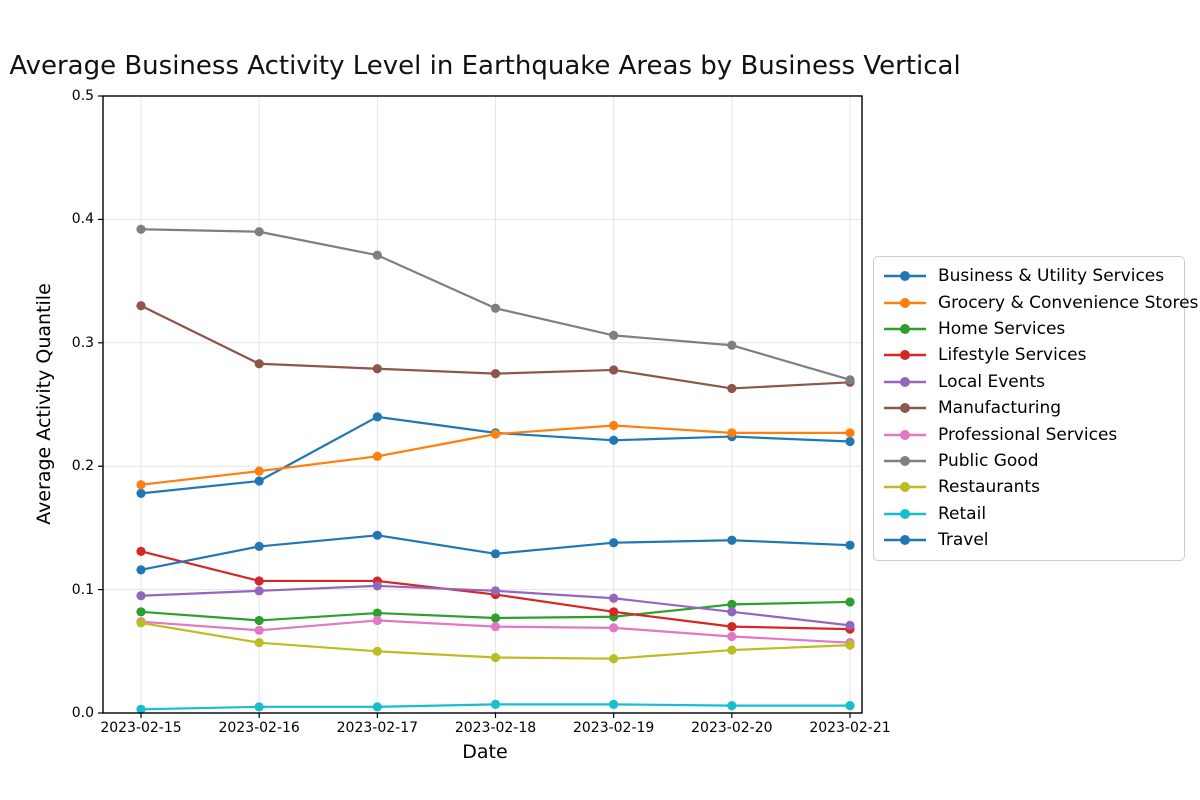  What do you see at coordinates (1051, 276) in the screenshot?
I see `legend-label: Business & Utility Services` at bounding box center [1051, 276].